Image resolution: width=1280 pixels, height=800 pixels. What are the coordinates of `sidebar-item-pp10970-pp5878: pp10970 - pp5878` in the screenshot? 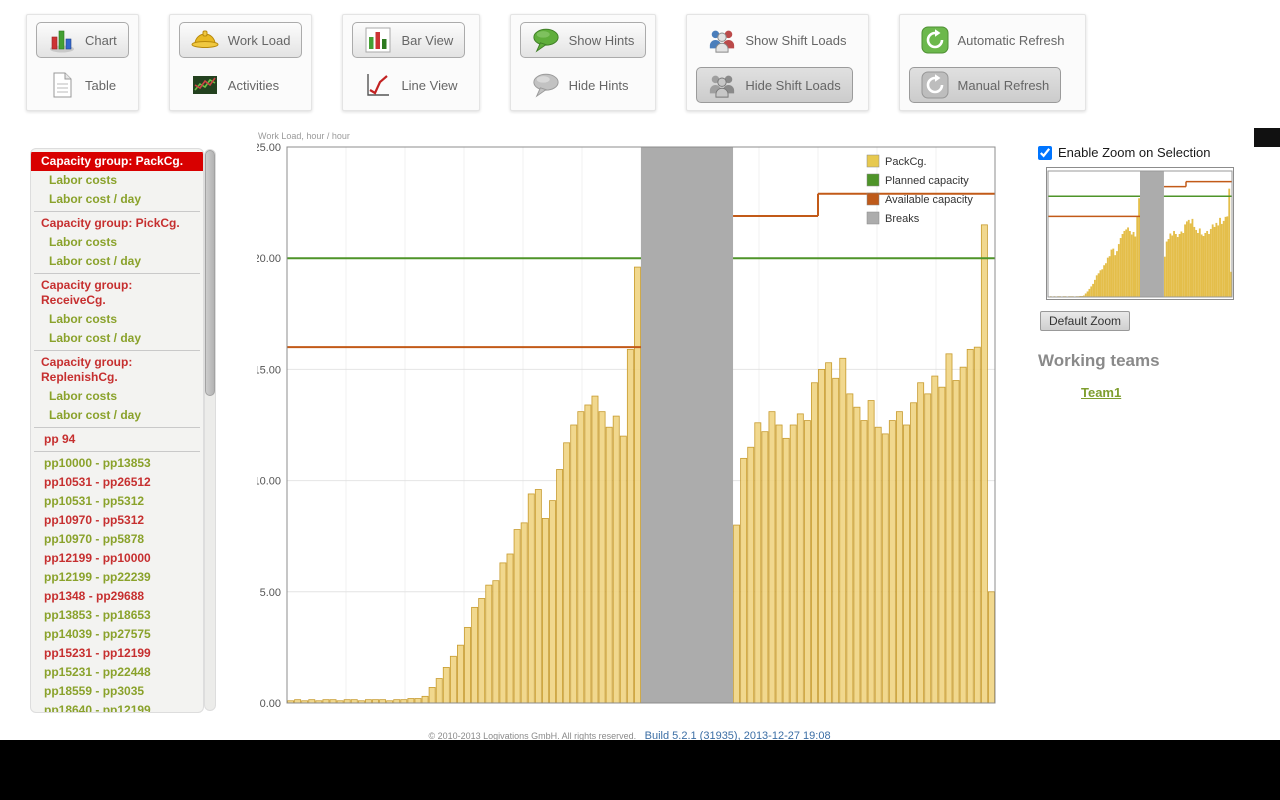 It's located at (94, 539).